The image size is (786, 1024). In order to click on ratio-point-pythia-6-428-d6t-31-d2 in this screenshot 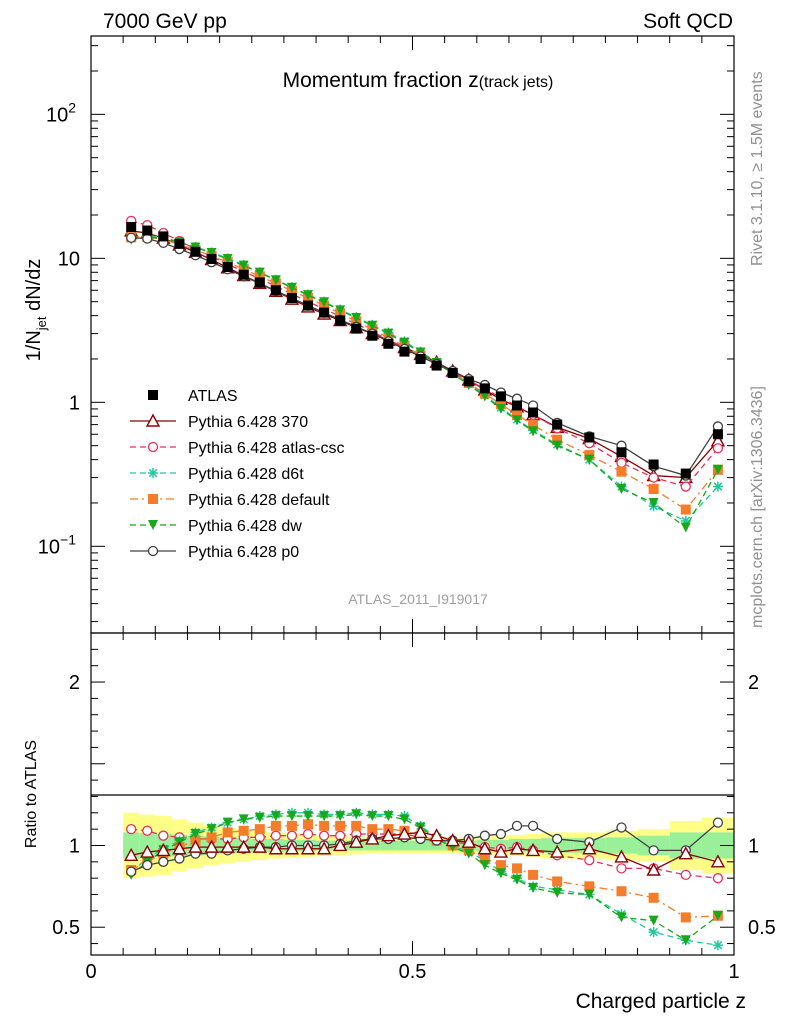, I will do `click(718, 945)`.